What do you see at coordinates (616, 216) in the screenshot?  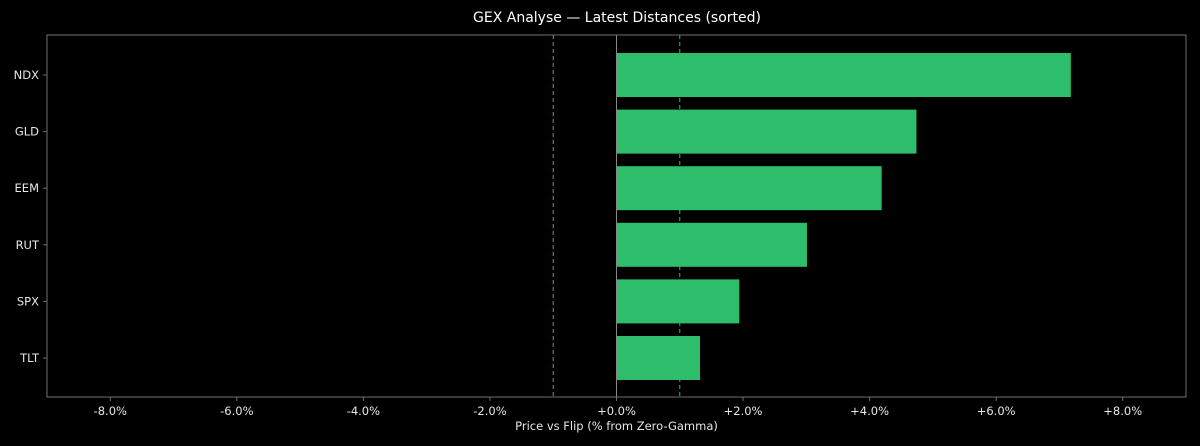 I see `reference-lines` at bounding box center [616, 216].